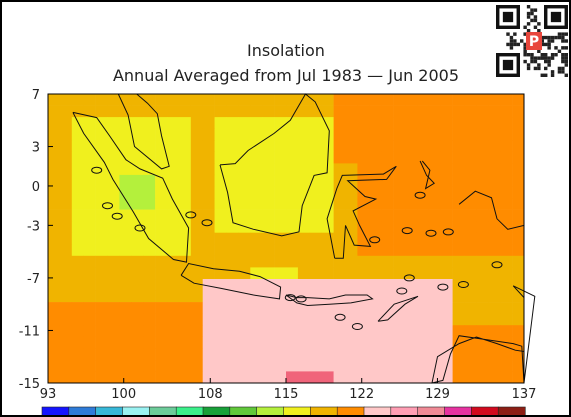  What do you see at coordinates (36, 187) in the screenshot?
I see `lat-tick-label: 0` at bounding box center [36, 187].